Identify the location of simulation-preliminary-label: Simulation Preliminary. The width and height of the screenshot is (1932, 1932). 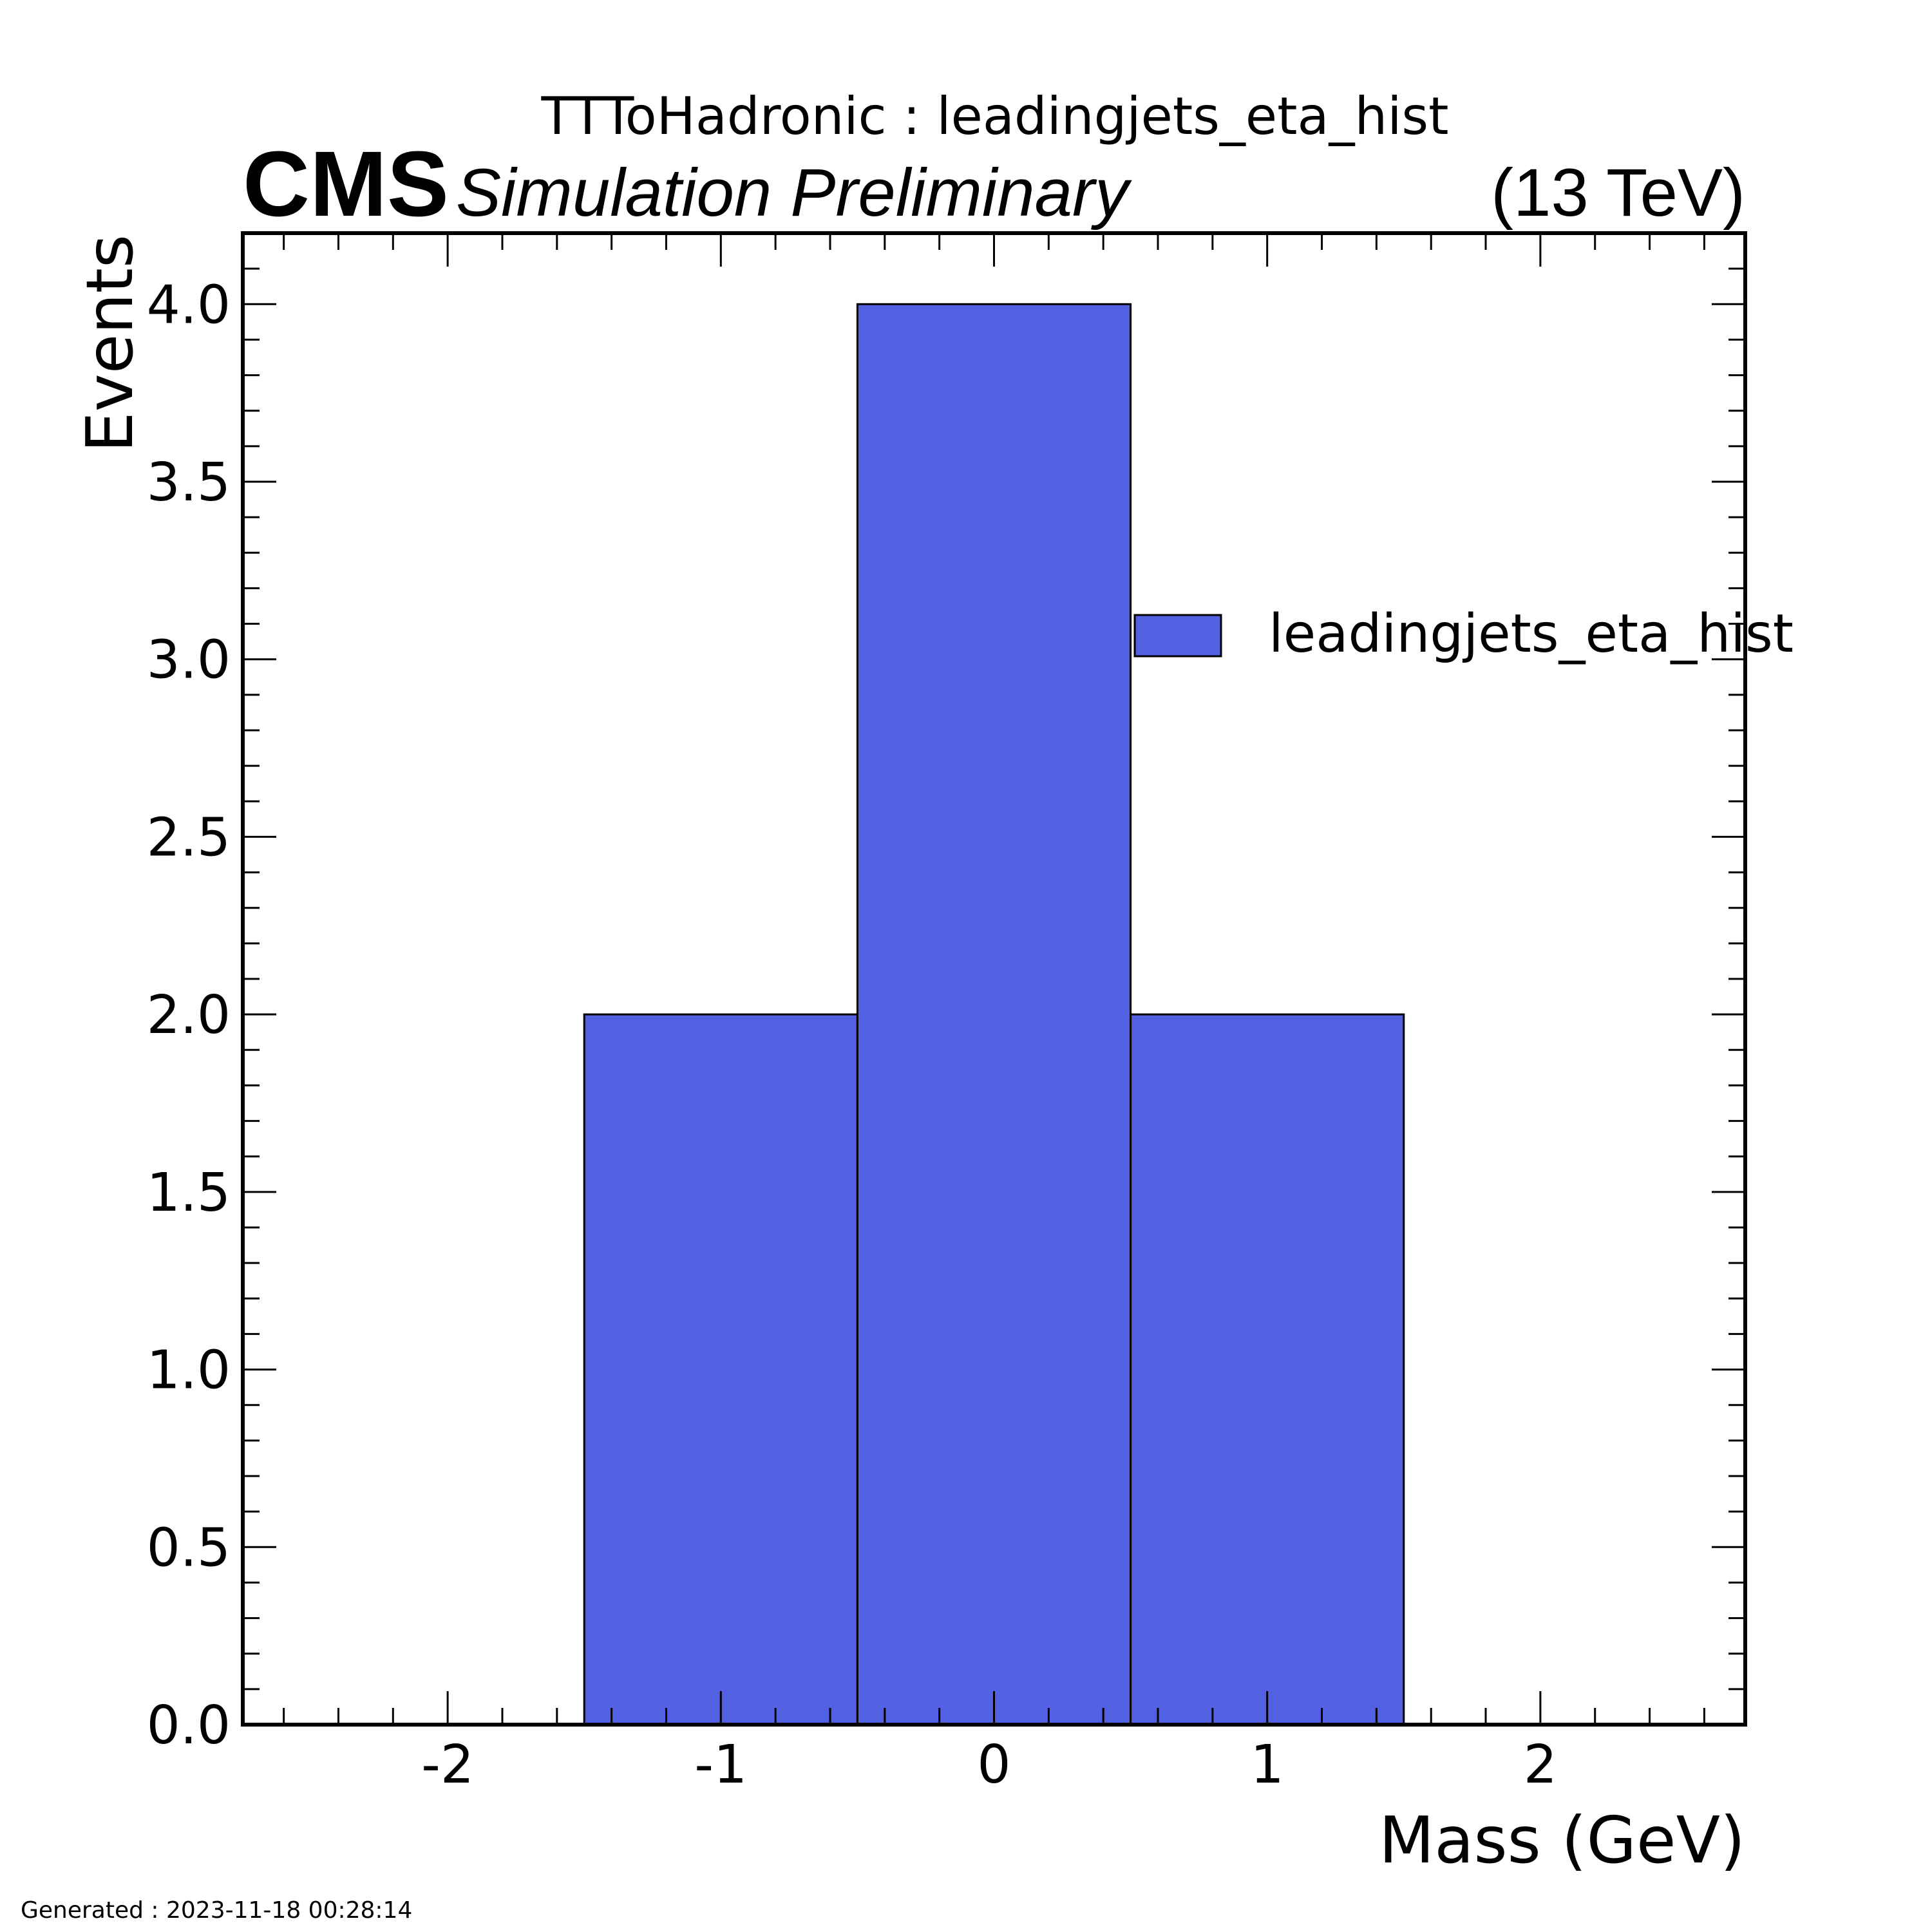
(794, 193).